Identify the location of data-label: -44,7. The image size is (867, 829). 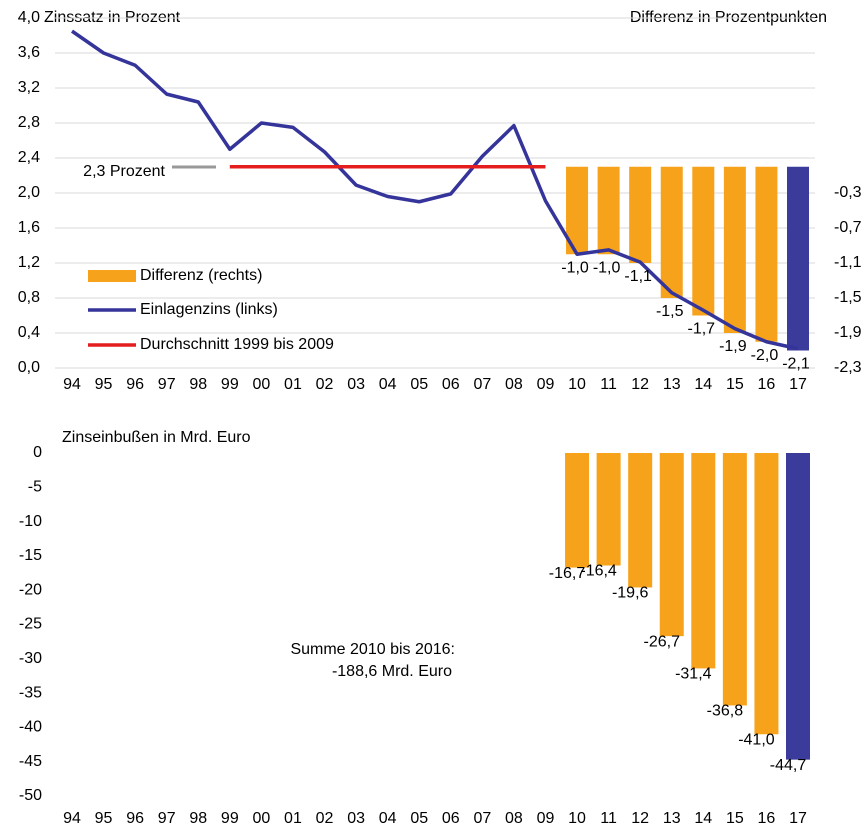
(788, 765).